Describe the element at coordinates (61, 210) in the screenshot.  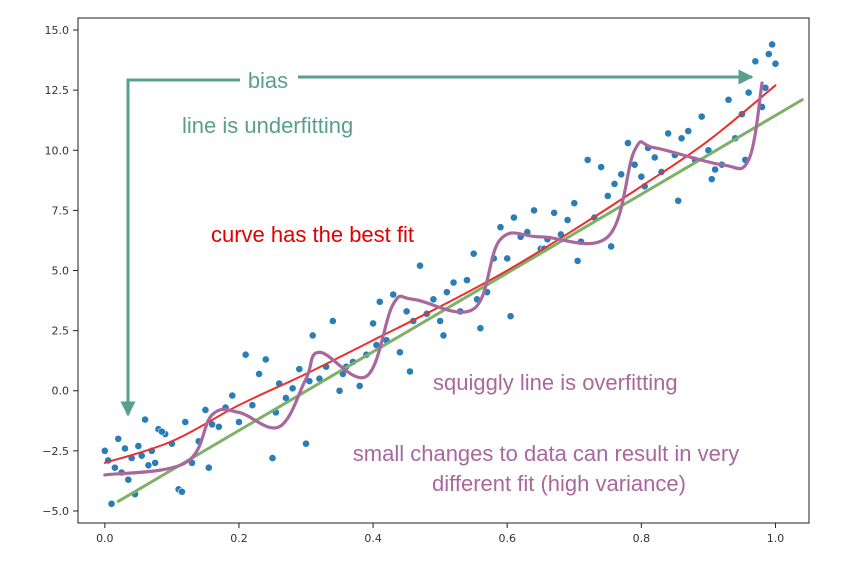
I see `y-tick-label: 7.5` at that location.